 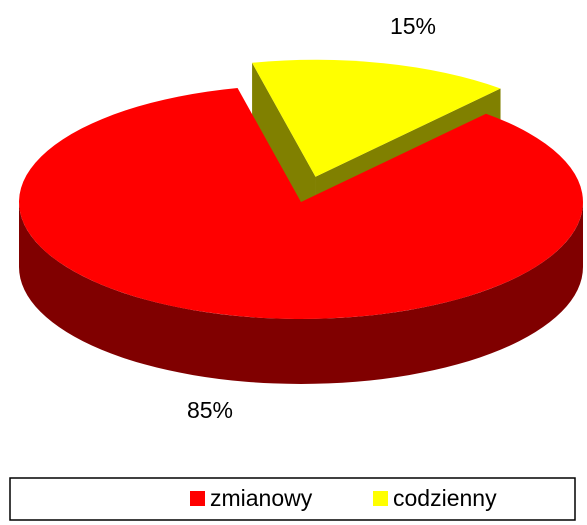 What do you see at coordinates (413, 26) in the screenshot?
I see `data-label: 15%` at bounding box center [413, 26].